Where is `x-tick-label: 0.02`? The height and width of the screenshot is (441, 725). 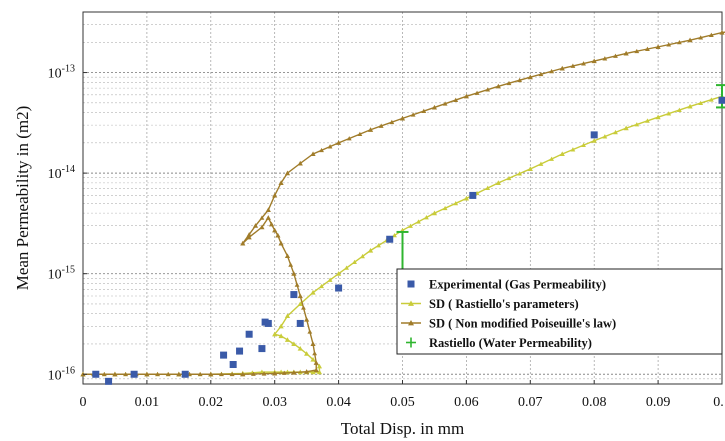 x-tick-label: 0.02 is located at coordinates (211, 402).